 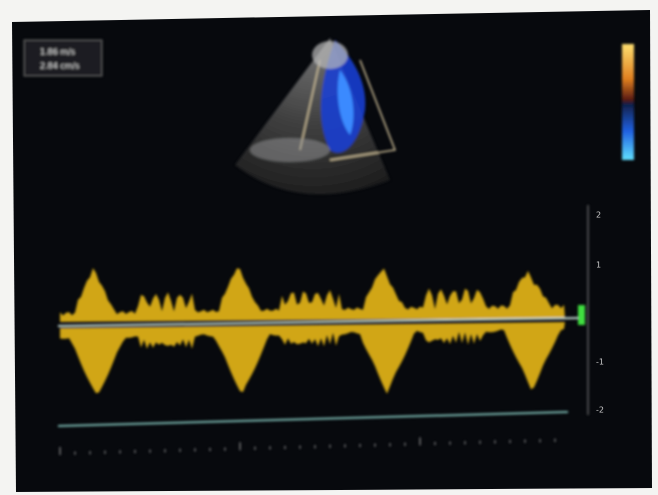 What do you see at coordinates (600, 362) in the screenshot?
I see `scale-label: -1` at bounding box center [600, 362].